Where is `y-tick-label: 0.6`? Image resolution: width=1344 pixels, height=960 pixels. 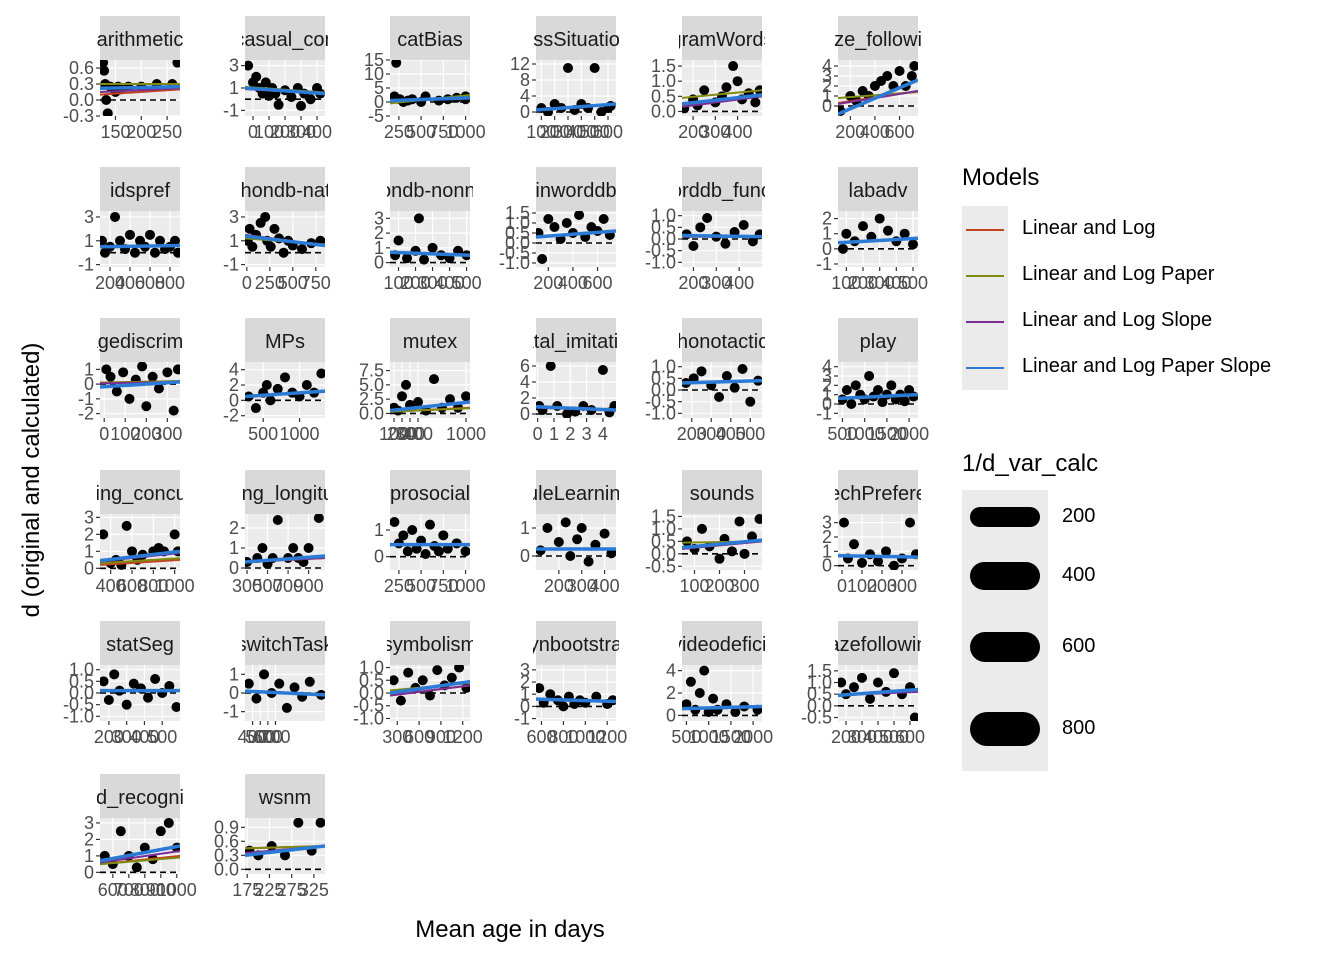 y-tick-label: 0.6 is located at coordinates (226, 841).